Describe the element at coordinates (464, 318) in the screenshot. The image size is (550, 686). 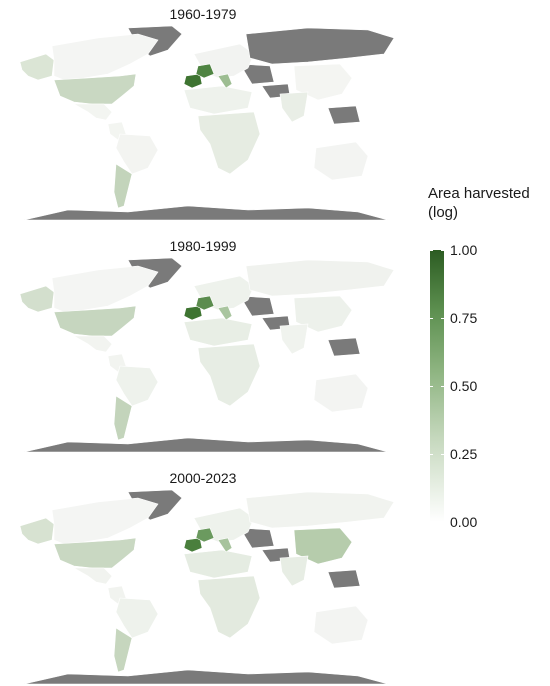
I see `legend-tick-label: 0.75` at that location.